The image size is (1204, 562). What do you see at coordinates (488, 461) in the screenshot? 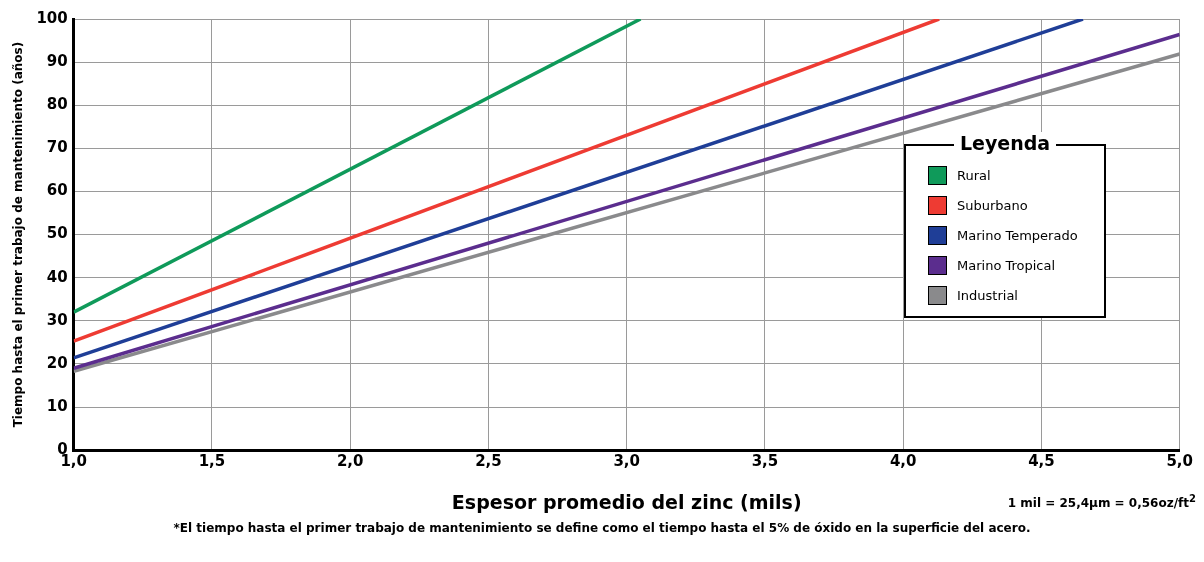
I see `x-tick-label: 2,5` at bounding box center [488, 461].